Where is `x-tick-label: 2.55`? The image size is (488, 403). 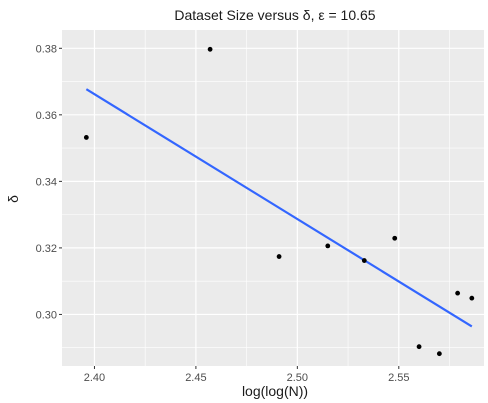 x-tick-label: 2.55 is located at coordinates (398, 378).